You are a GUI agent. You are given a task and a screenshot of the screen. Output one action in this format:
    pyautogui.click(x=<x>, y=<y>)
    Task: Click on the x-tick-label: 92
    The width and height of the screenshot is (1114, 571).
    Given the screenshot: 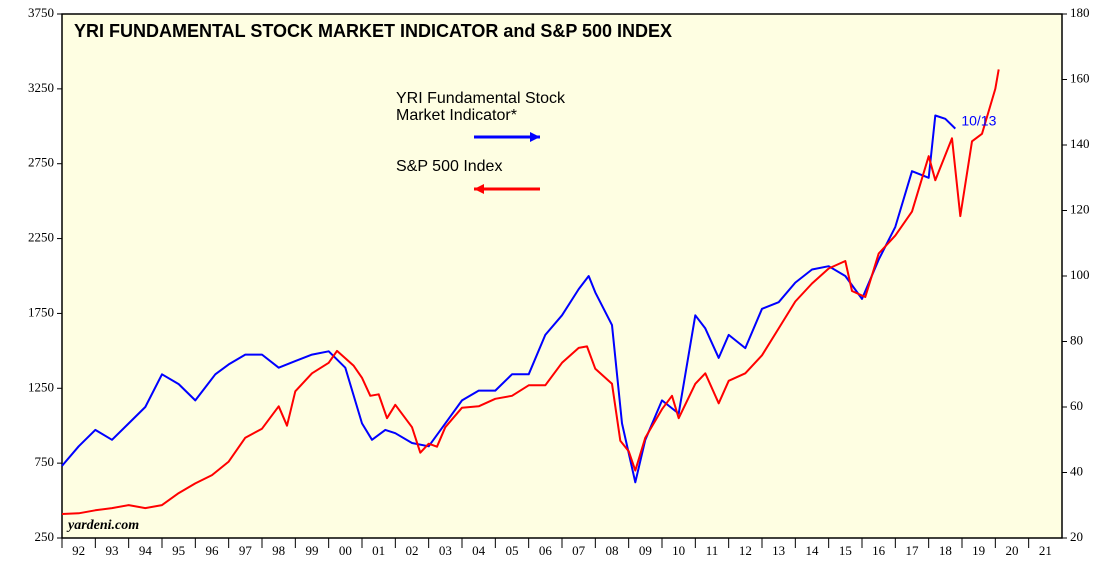 What is the action you would take?
    pyautogui.click(x=78, y=550)
    